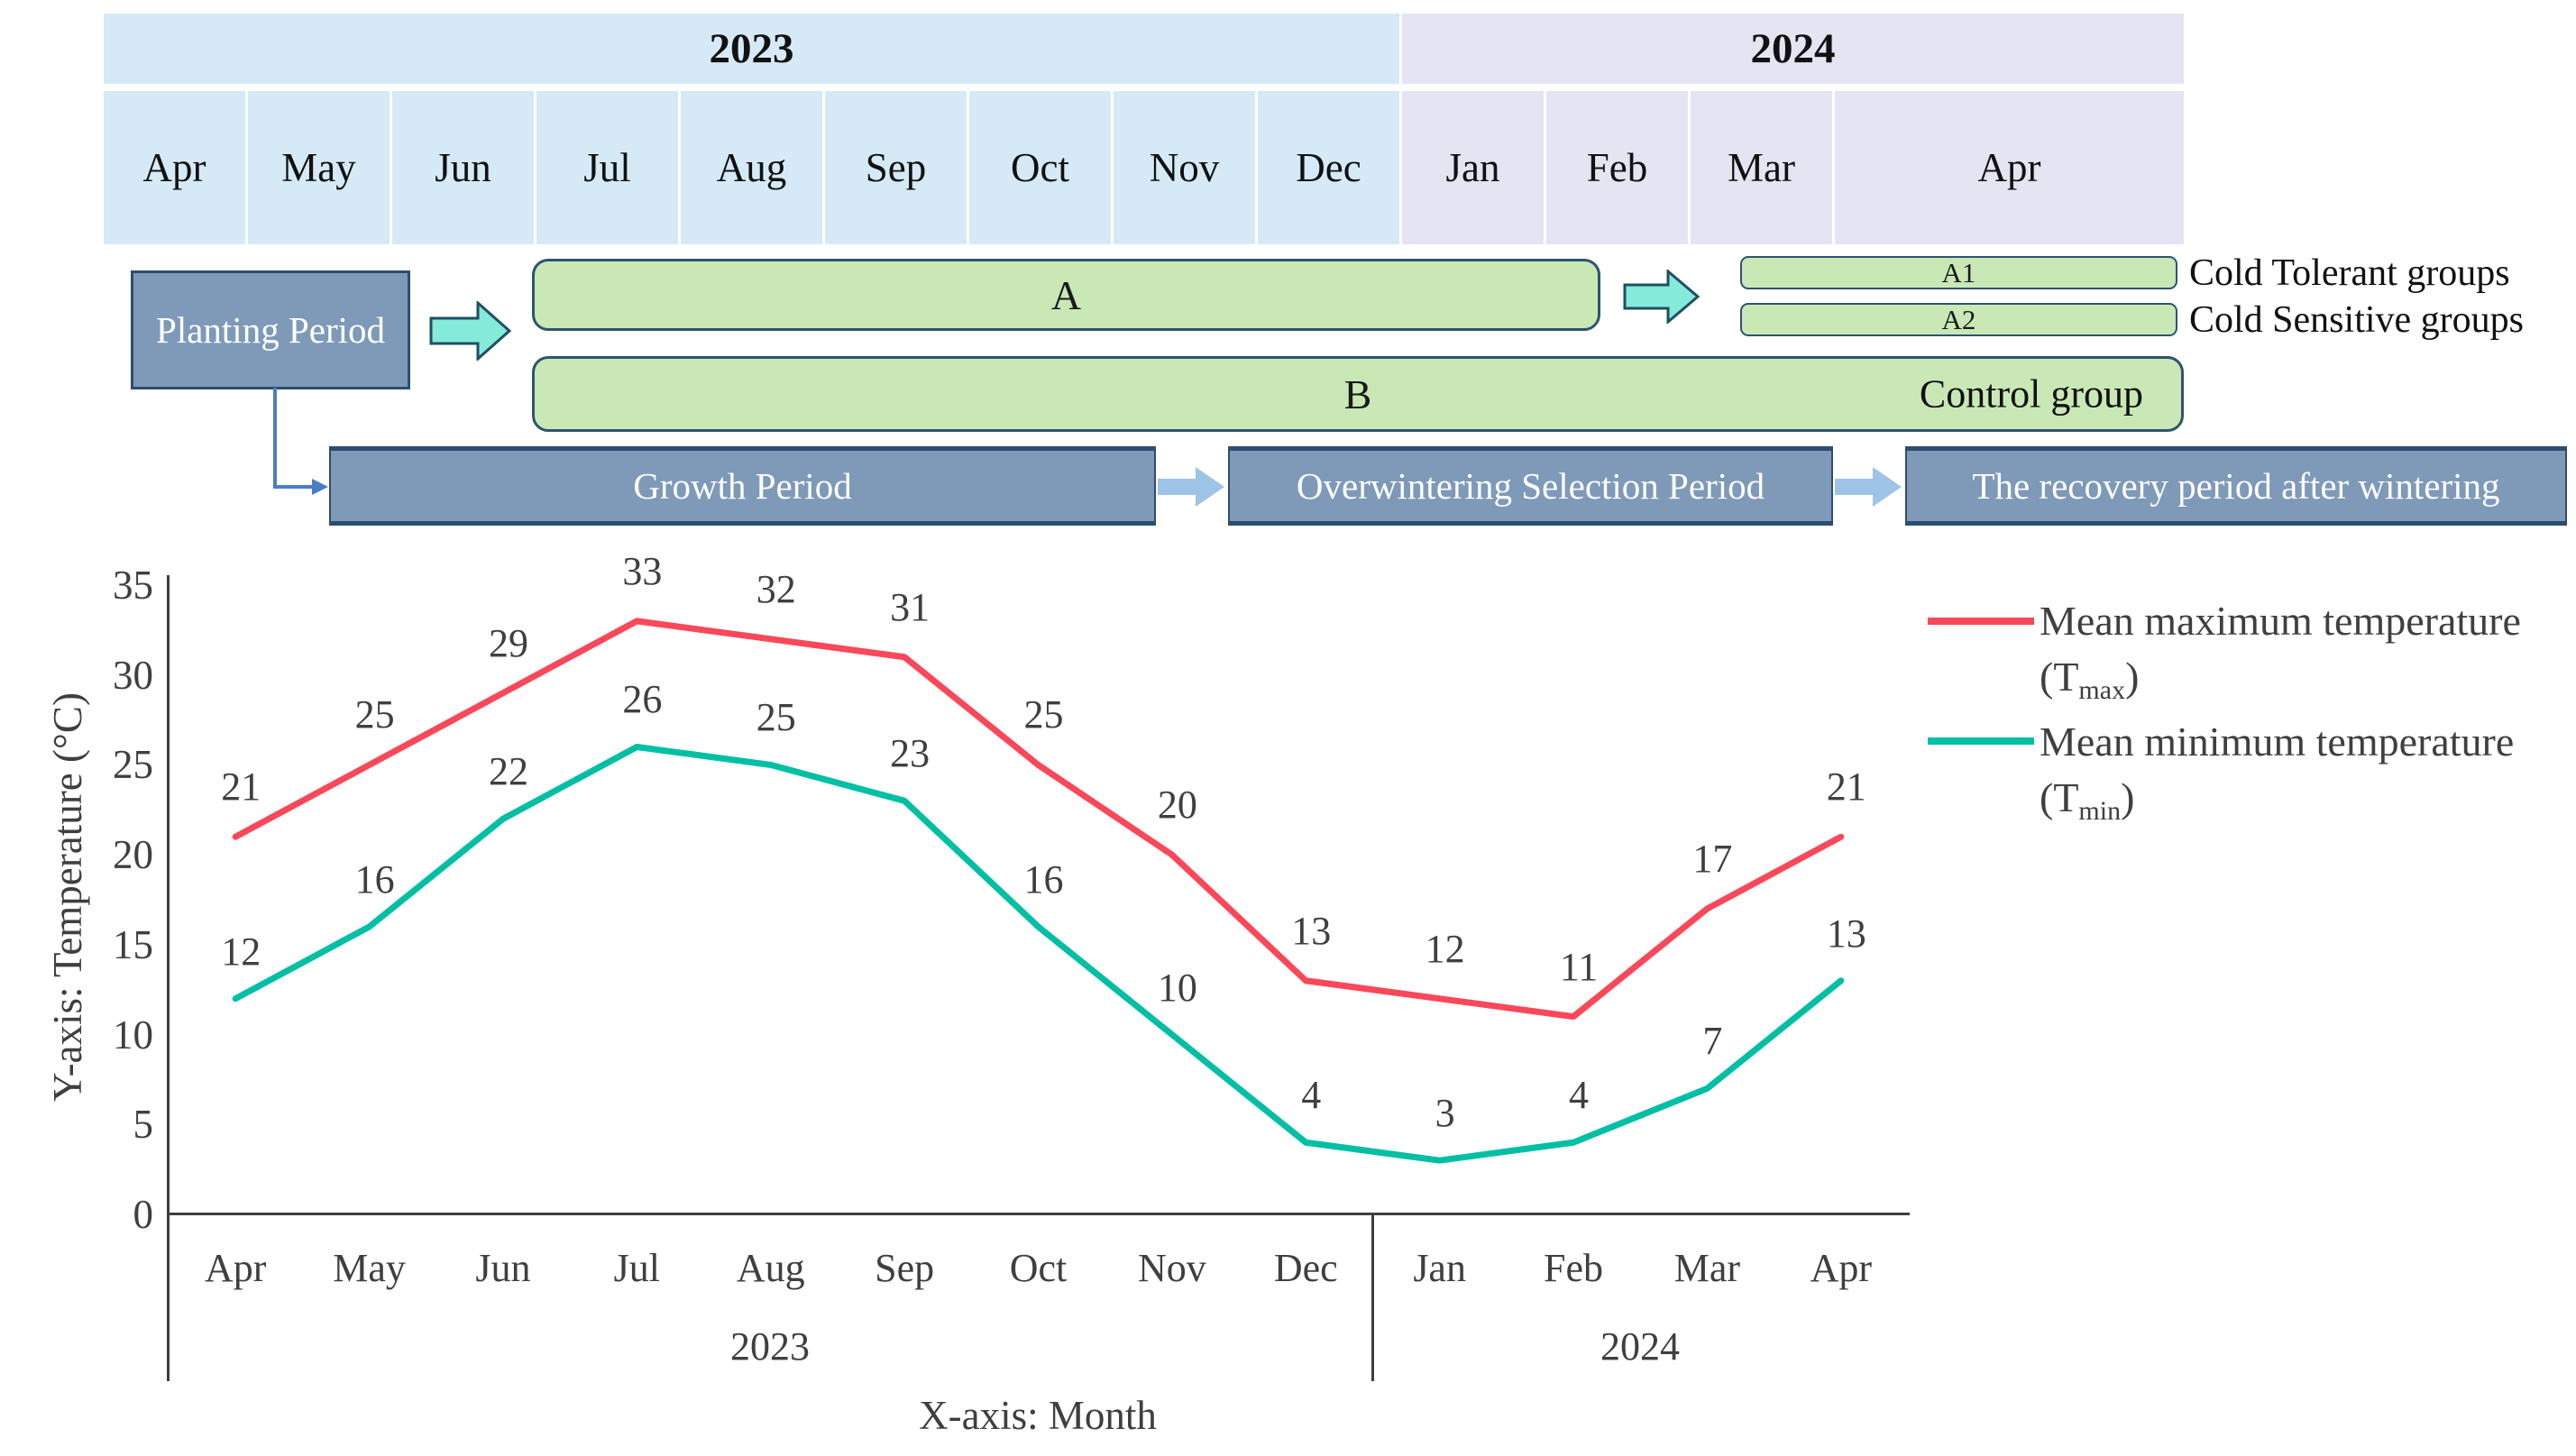 Image resolution: width=2576 pixels, height=1456 pixels. I want to click on data-label: 26, so click(642, 700).